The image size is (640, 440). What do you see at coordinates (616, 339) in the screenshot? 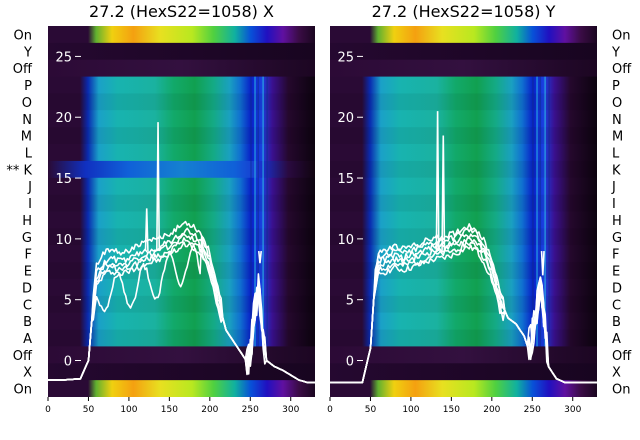
I see `row-label: A` at bounding box center [616, 339].